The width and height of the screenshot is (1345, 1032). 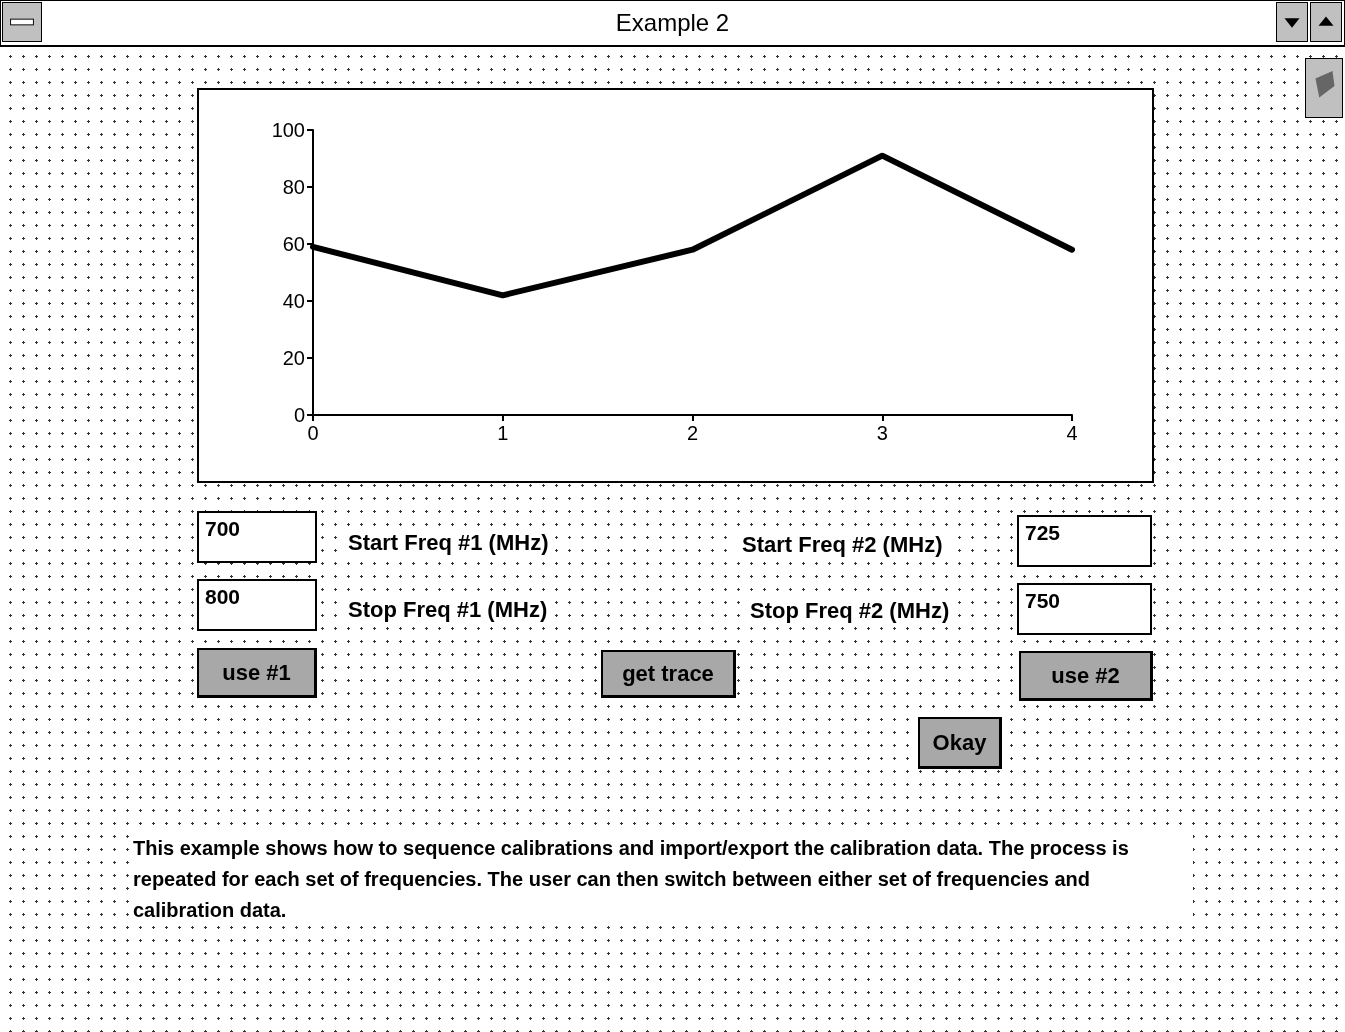 I want to click on button: use #2, so click(x=1086, y=676).